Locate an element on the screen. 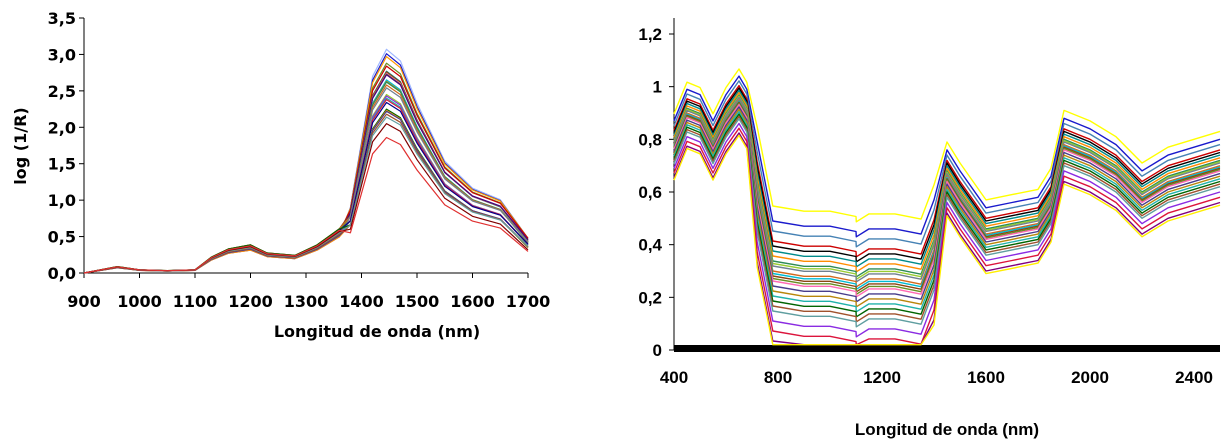 Image resolution: width=1232 pixels, height=444 pixels. y-tick-label: 1,2 is located at coordinates (650, 34).